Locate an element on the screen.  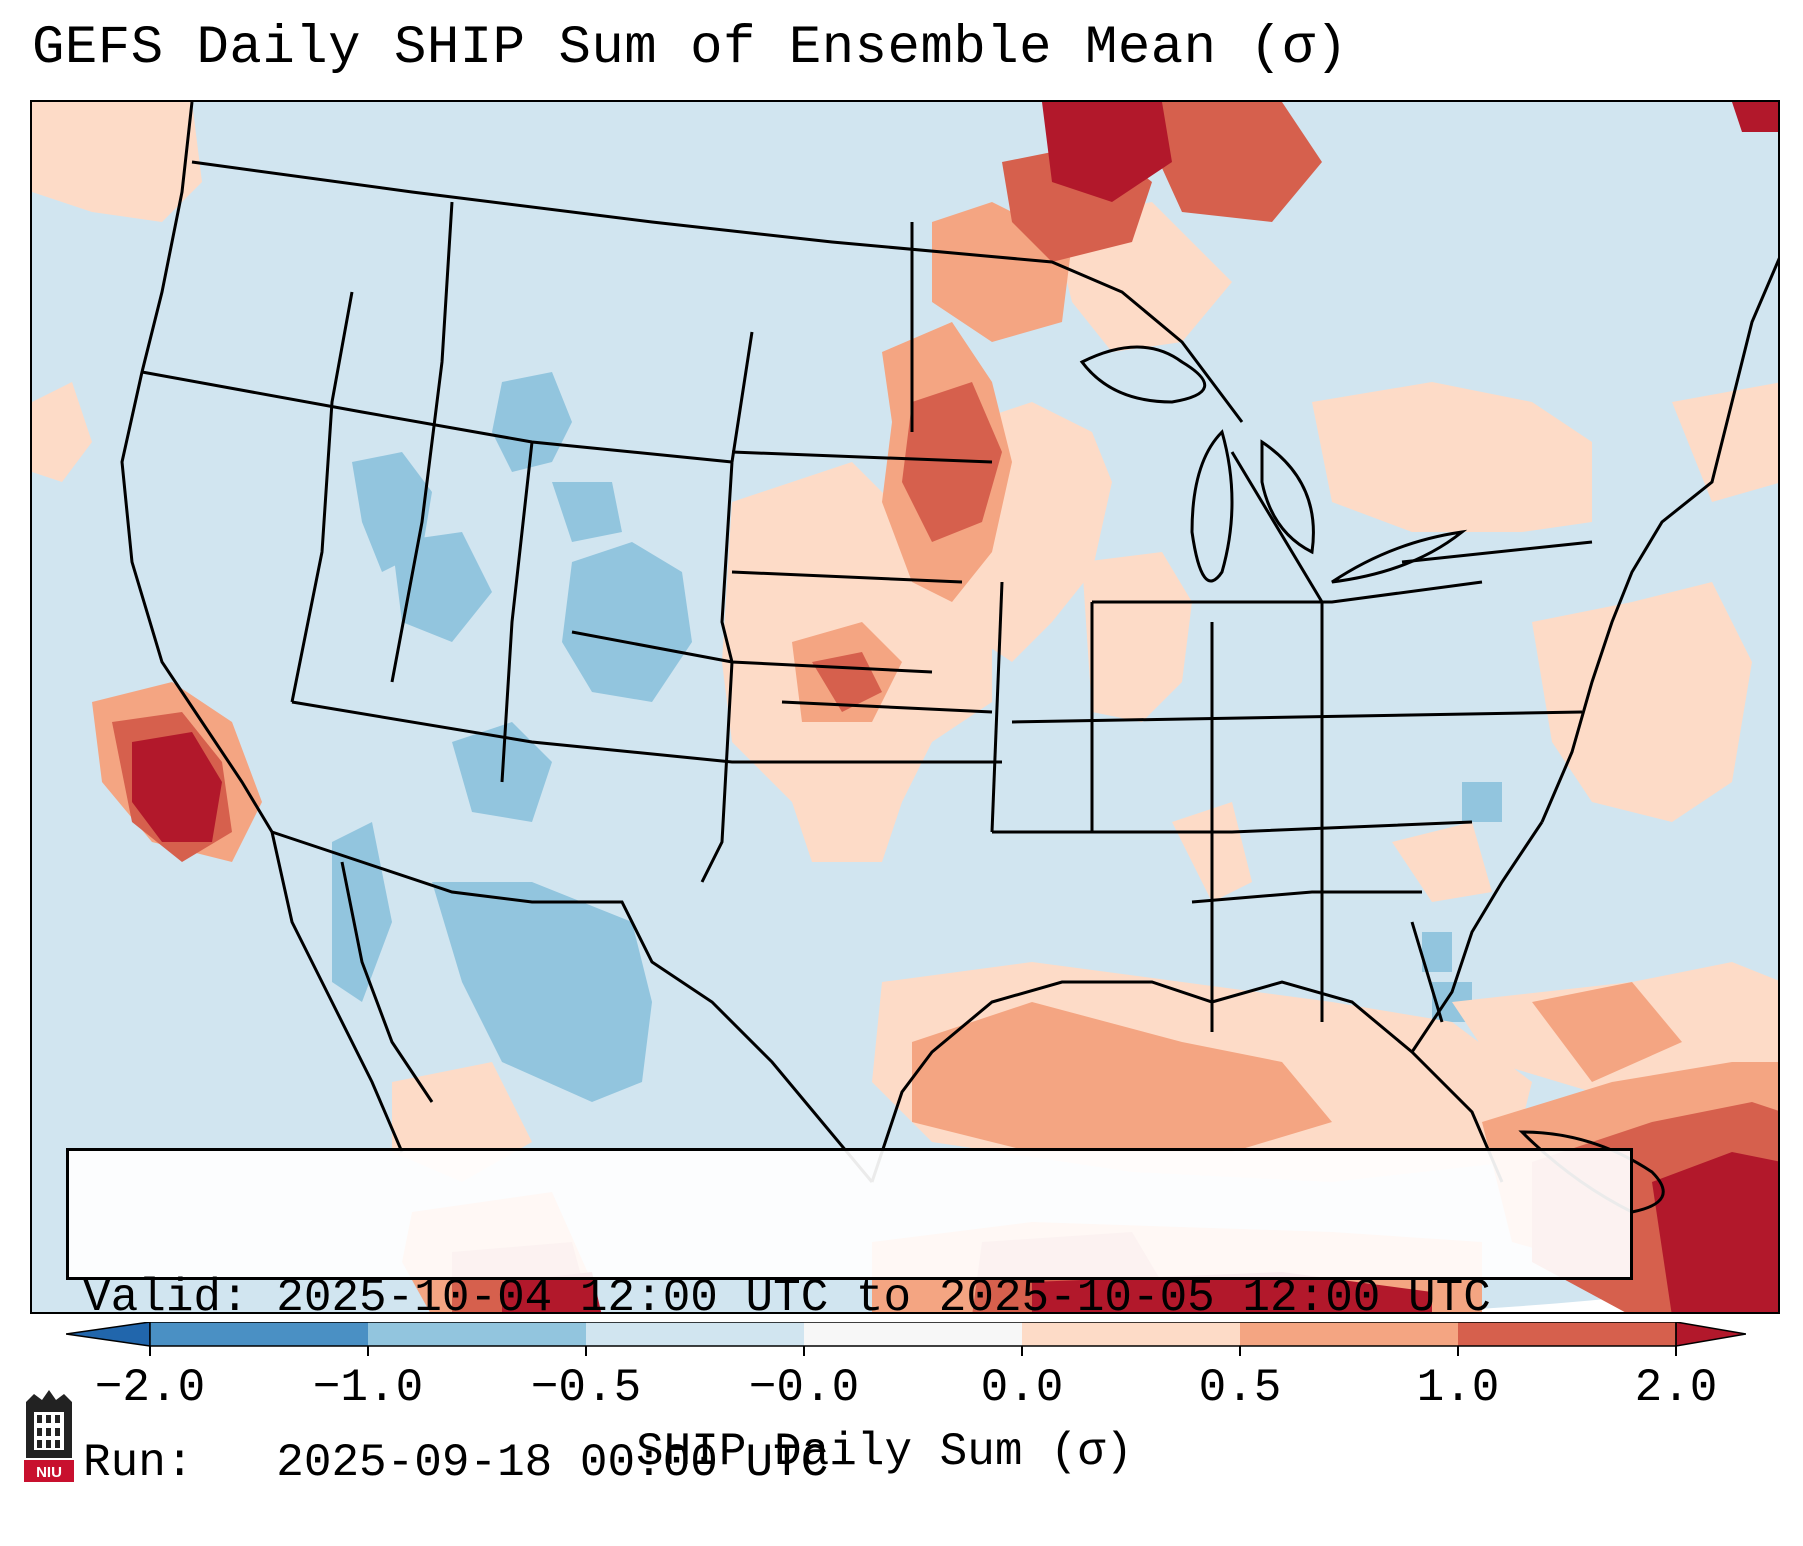
colorbar-tick-label: −1.0 is located at coordinates (368, 1388).